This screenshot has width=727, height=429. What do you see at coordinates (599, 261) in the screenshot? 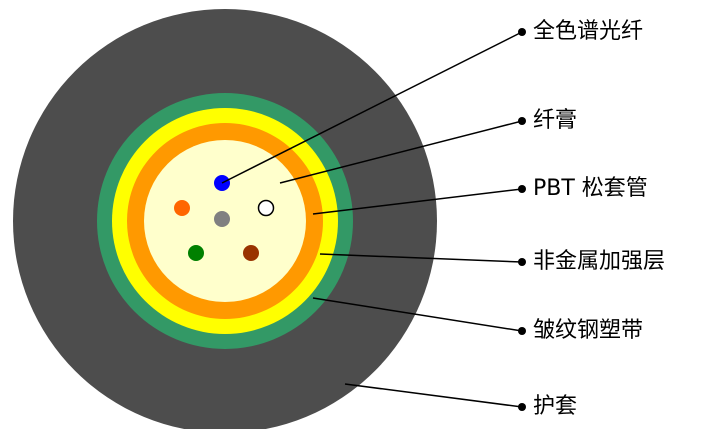
I see `label: 非金属加强层` at bounding box center [599, 261].